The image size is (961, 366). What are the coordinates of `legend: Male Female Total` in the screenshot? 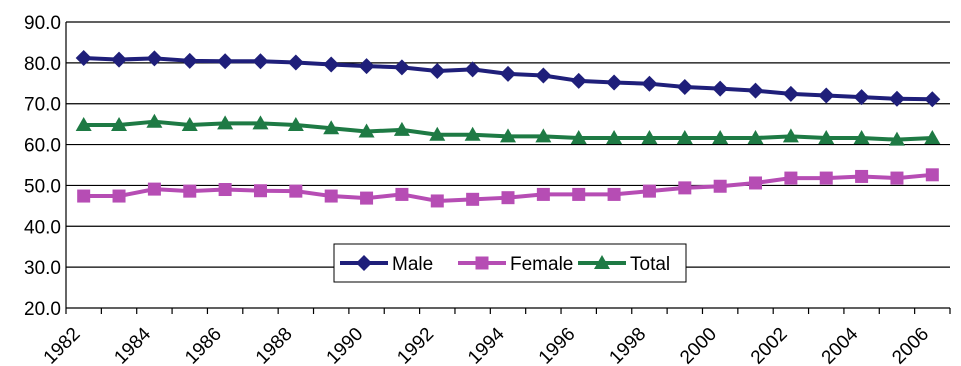 It's located at (510, 263).